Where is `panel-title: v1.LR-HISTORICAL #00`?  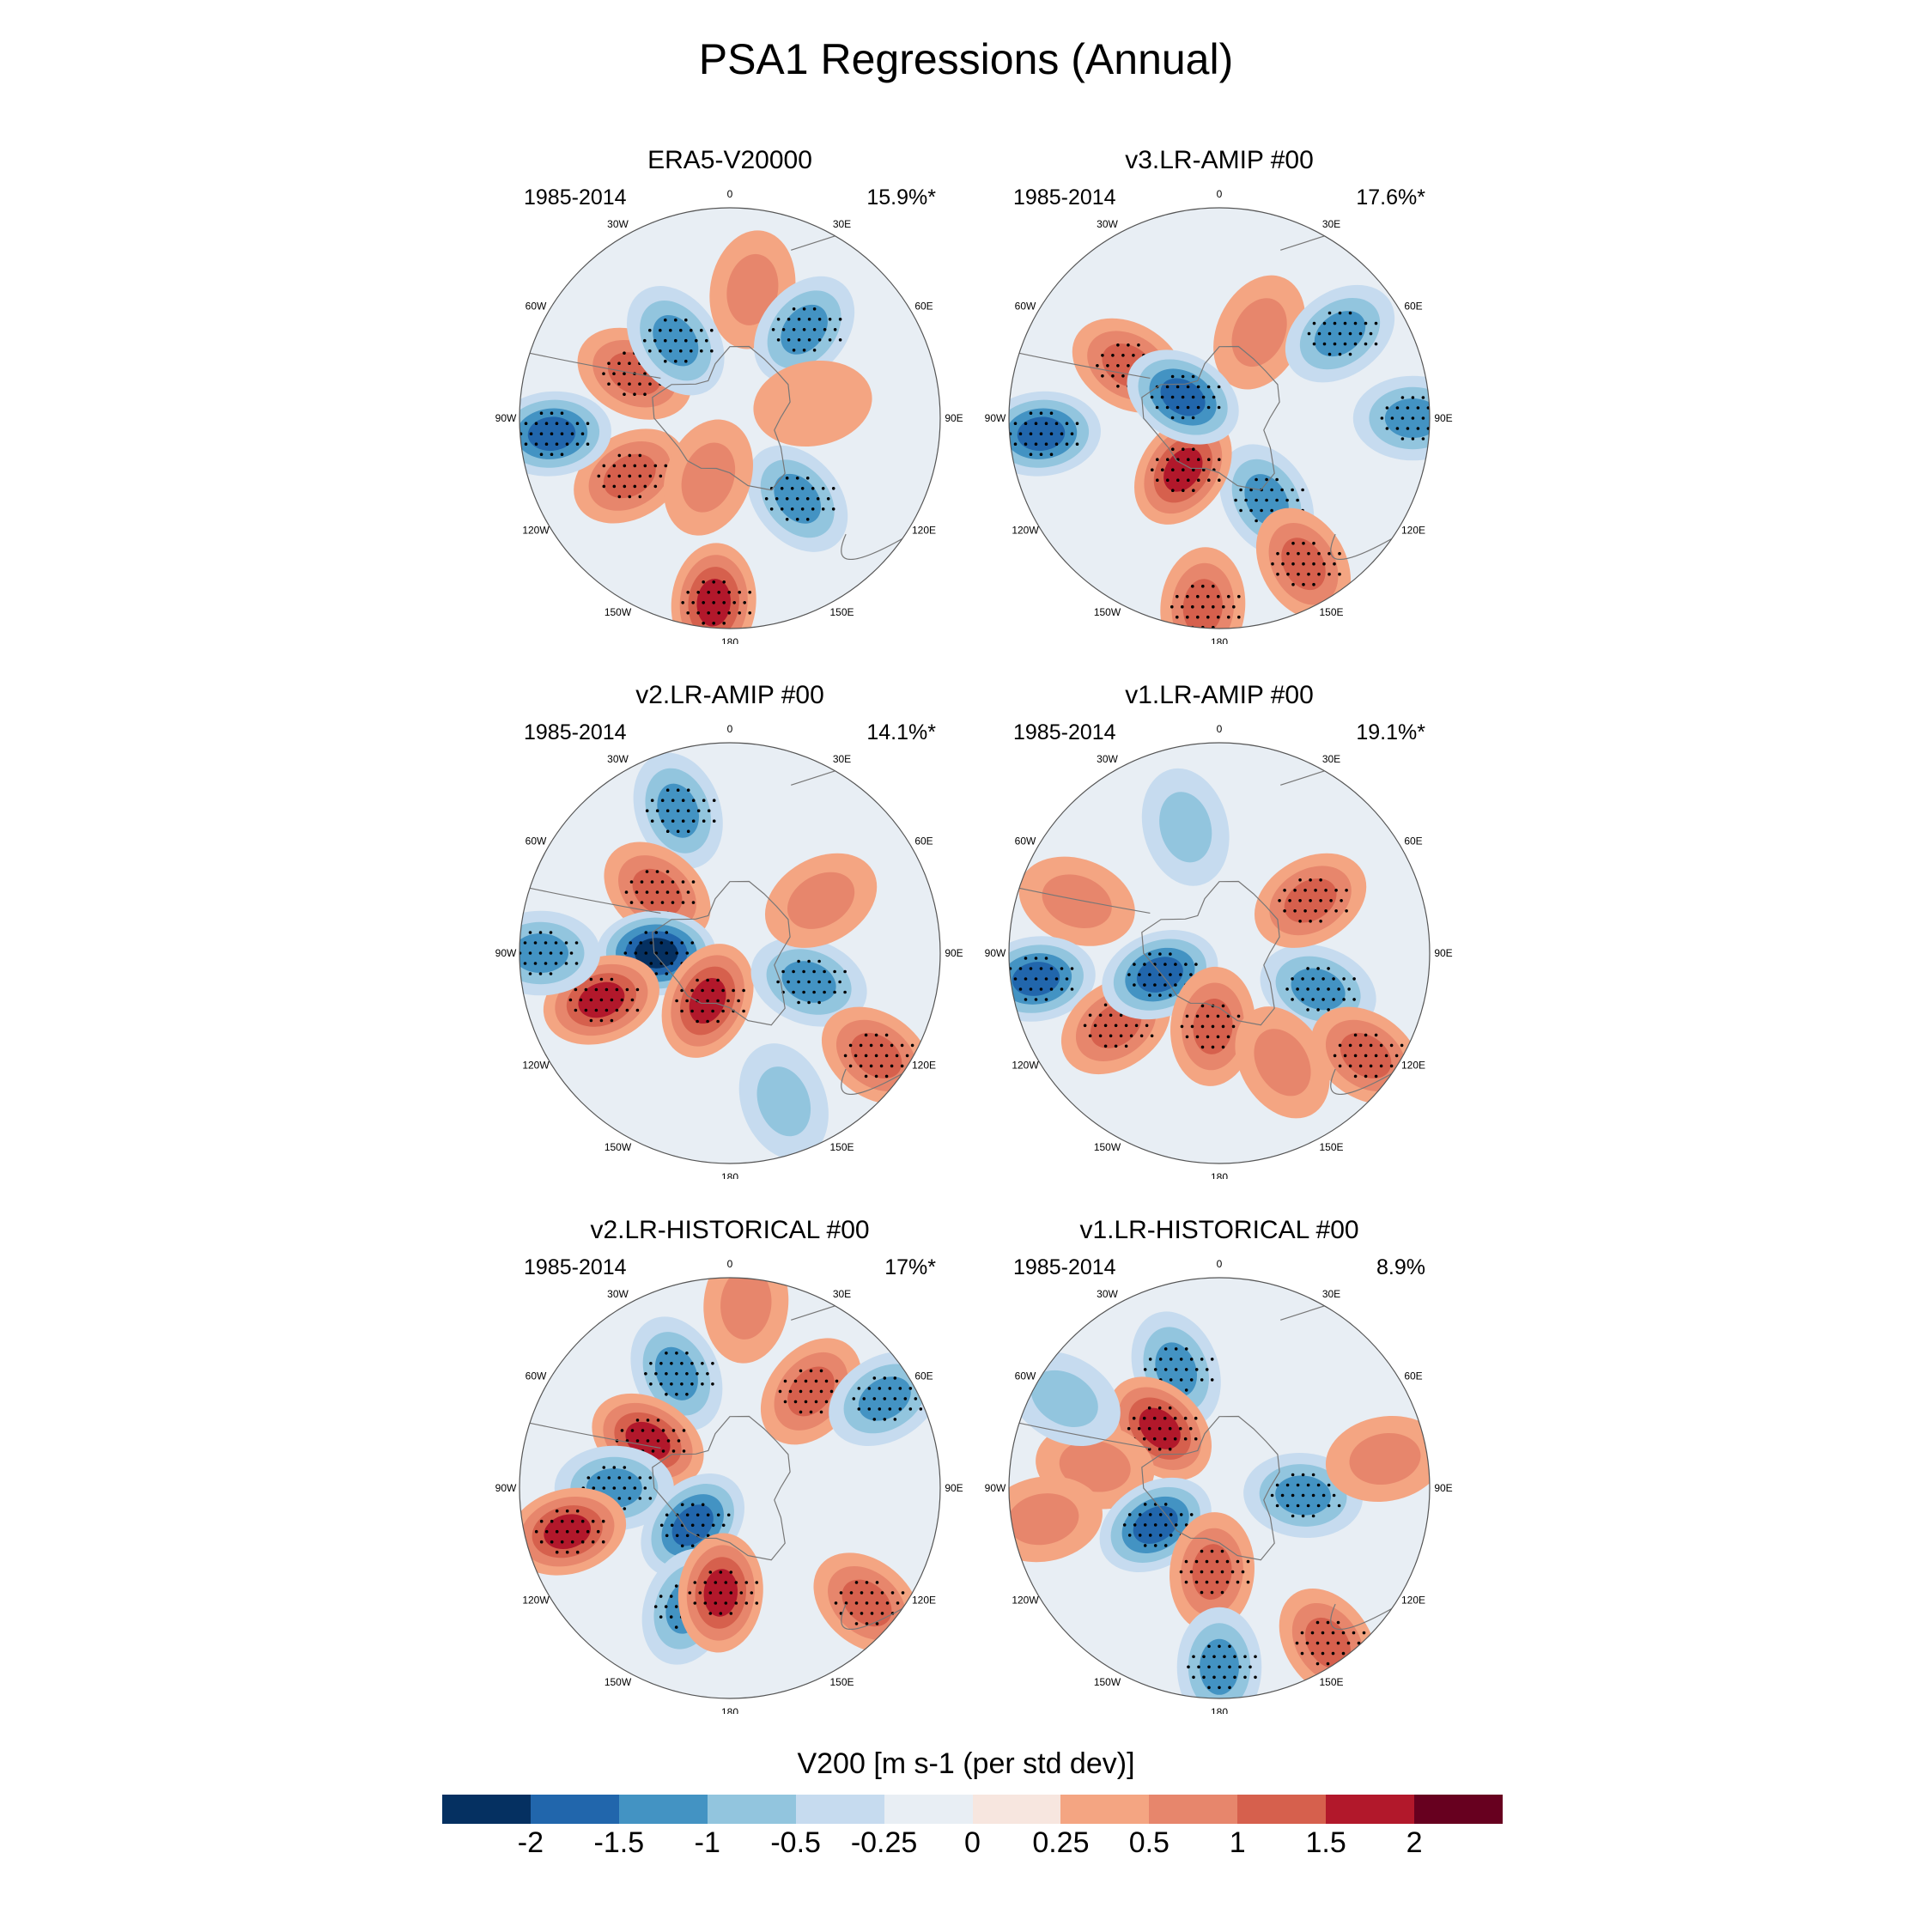 panel-title: v1.LR-HISTORICAL #00 is located at coordinates (1219, 1230).